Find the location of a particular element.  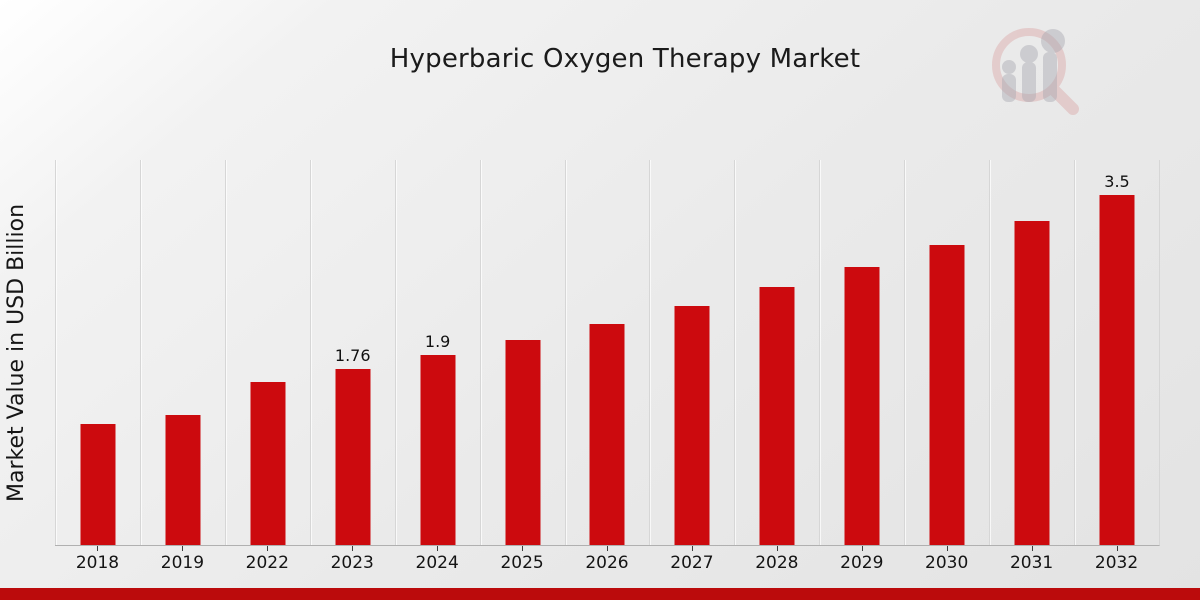

x-tick-label-2029: 2029 is located at coordinates (861, 559).